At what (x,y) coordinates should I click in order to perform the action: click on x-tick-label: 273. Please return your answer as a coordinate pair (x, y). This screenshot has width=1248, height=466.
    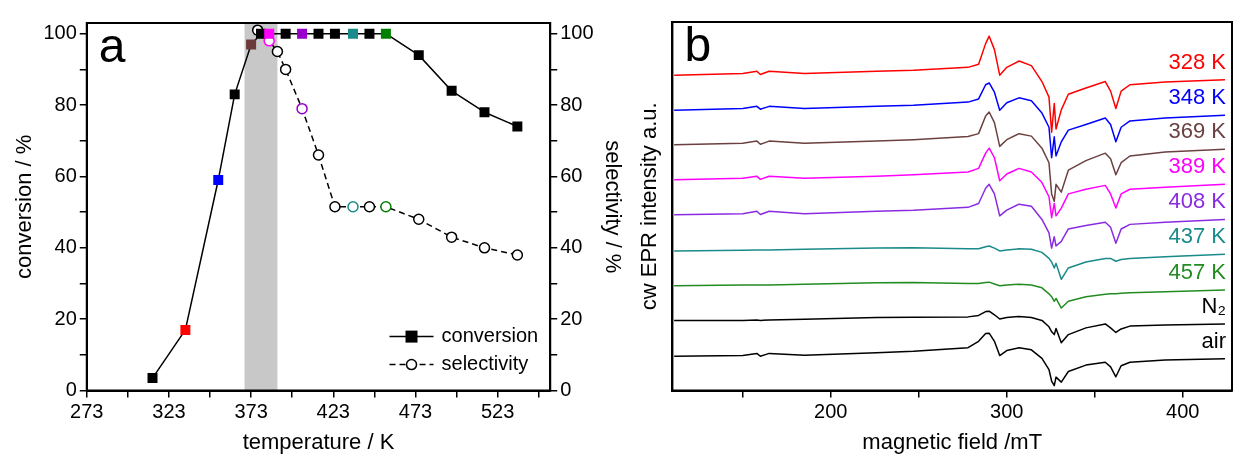
    Looking at the image, I should click on (87, 411).